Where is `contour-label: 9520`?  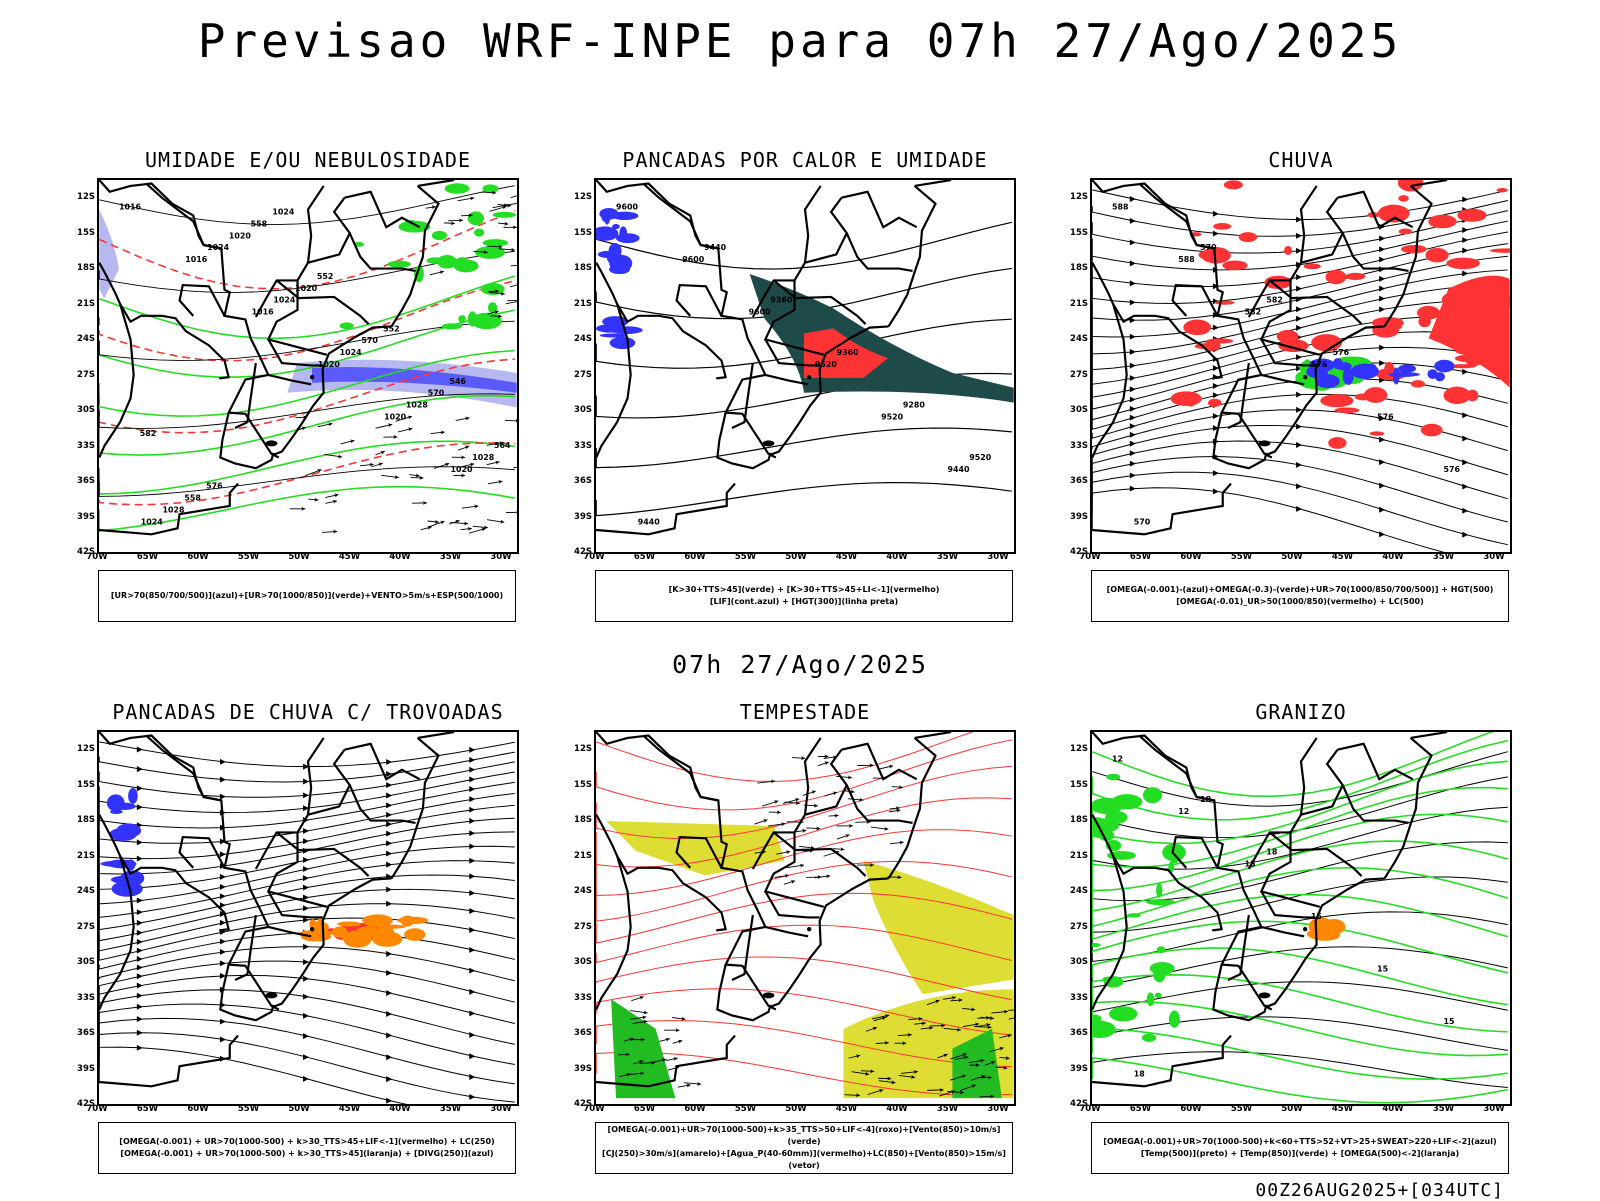 contour-label: 9520 is located at coordinates (826, 364).